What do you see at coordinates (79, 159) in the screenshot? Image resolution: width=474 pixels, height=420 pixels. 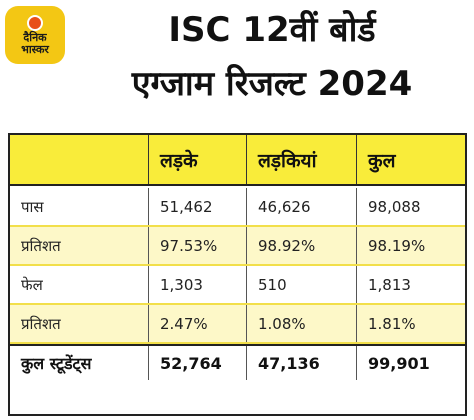 I see `header-cell-empty` at bounding box center [79, 159].